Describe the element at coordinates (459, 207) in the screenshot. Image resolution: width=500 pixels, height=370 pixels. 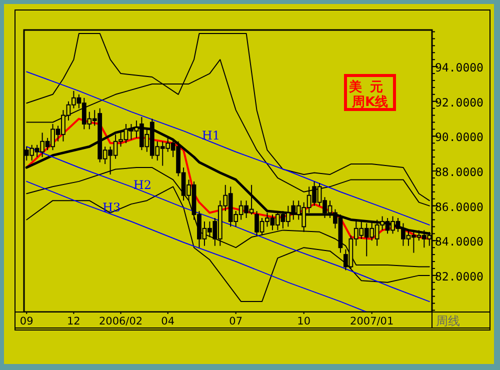
I see `y-tick-label: 86.0000` at that location.